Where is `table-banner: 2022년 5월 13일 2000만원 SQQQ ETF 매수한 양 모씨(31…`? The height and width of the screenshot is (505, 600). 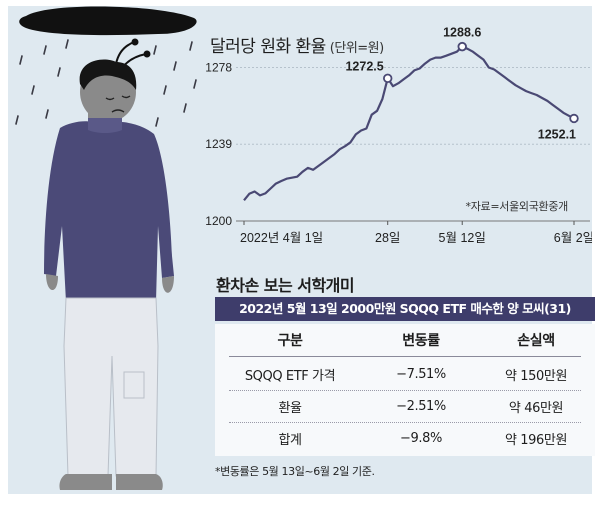 table-banner: 2022년 5월 13일 2000만원 SQQQ ETF 매수한 양 모씨(31… is located at coordinates (405, 309).